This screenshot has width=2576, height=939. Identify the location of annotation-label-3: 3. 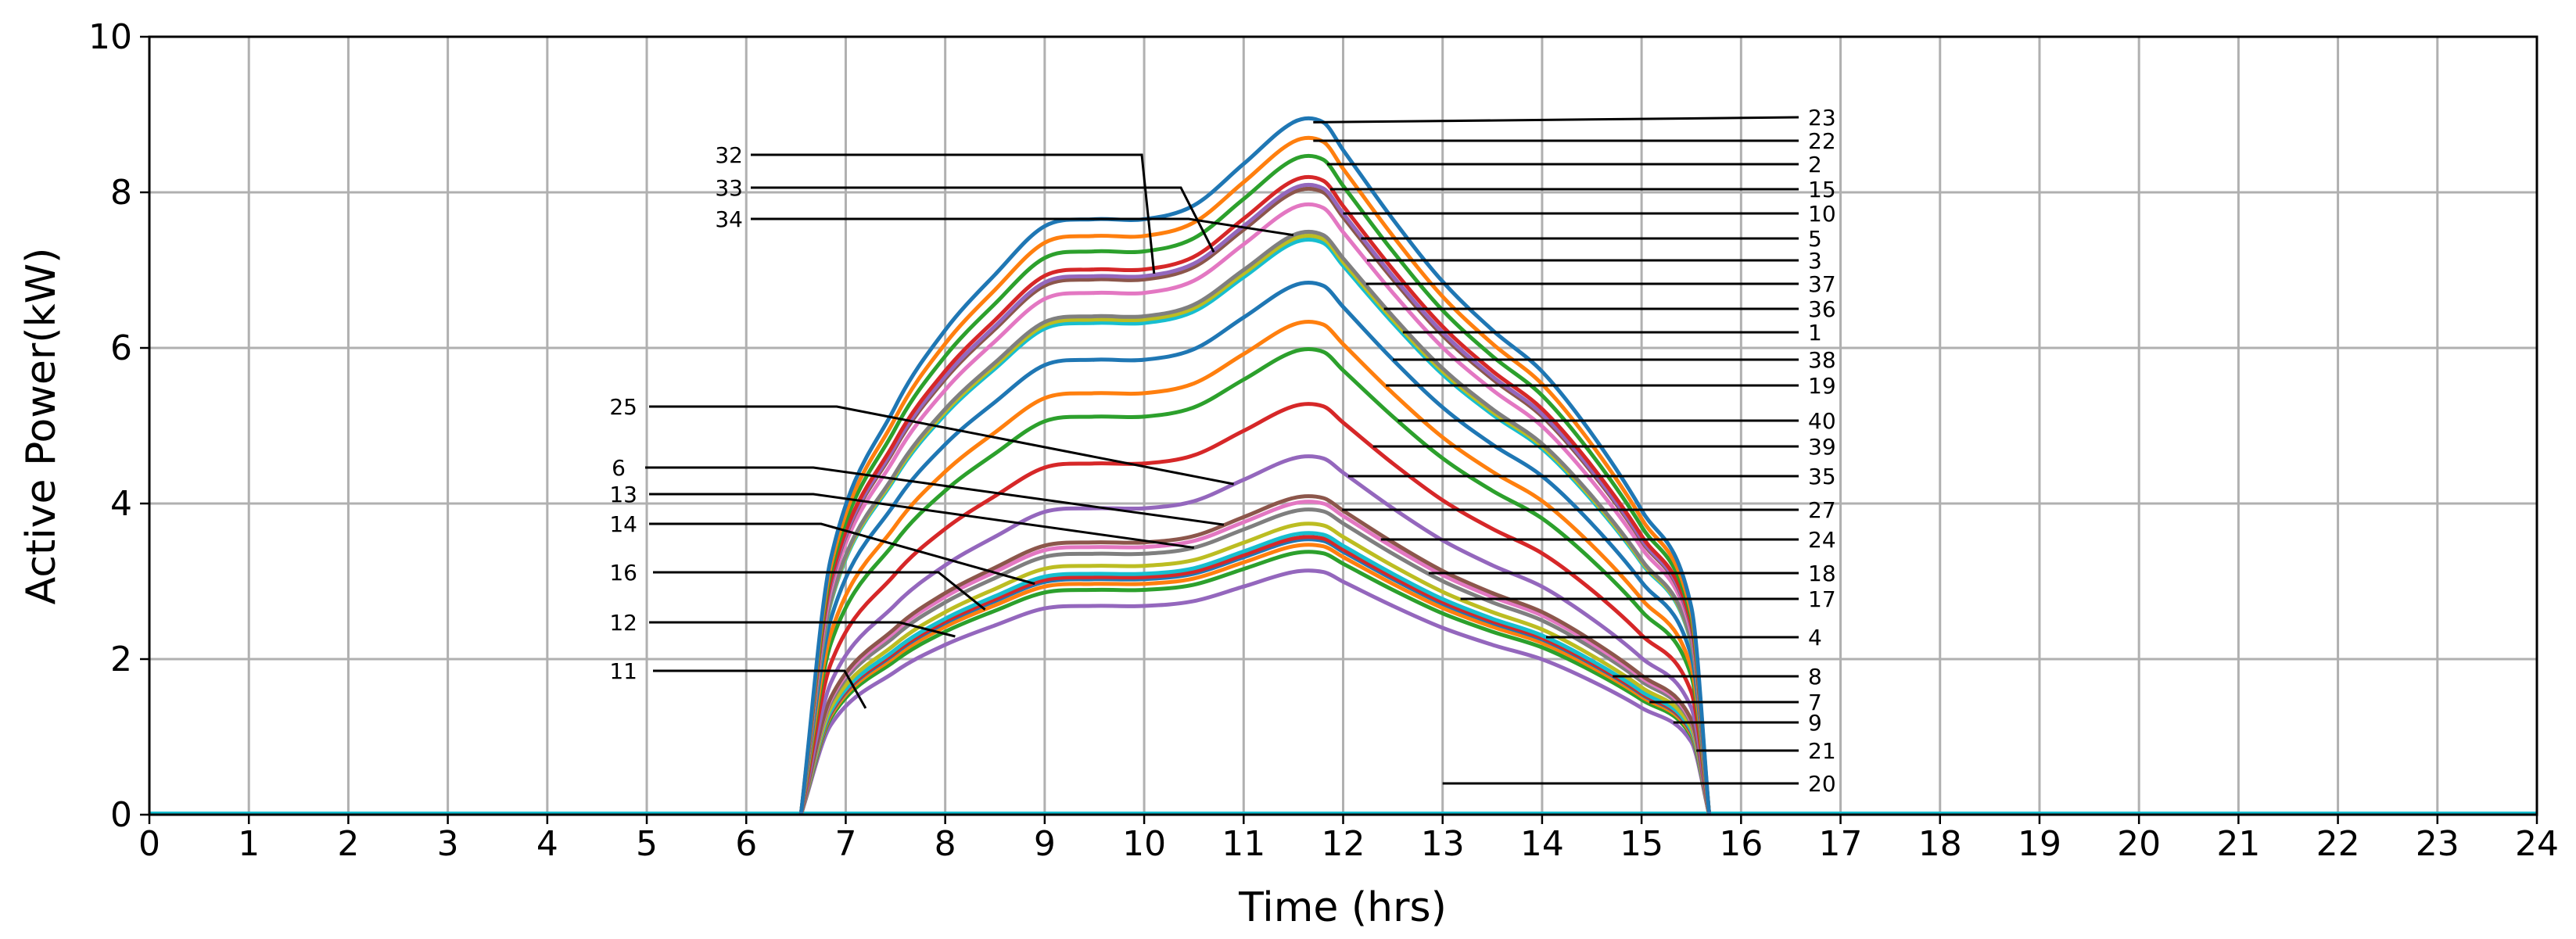
(1815, 261).